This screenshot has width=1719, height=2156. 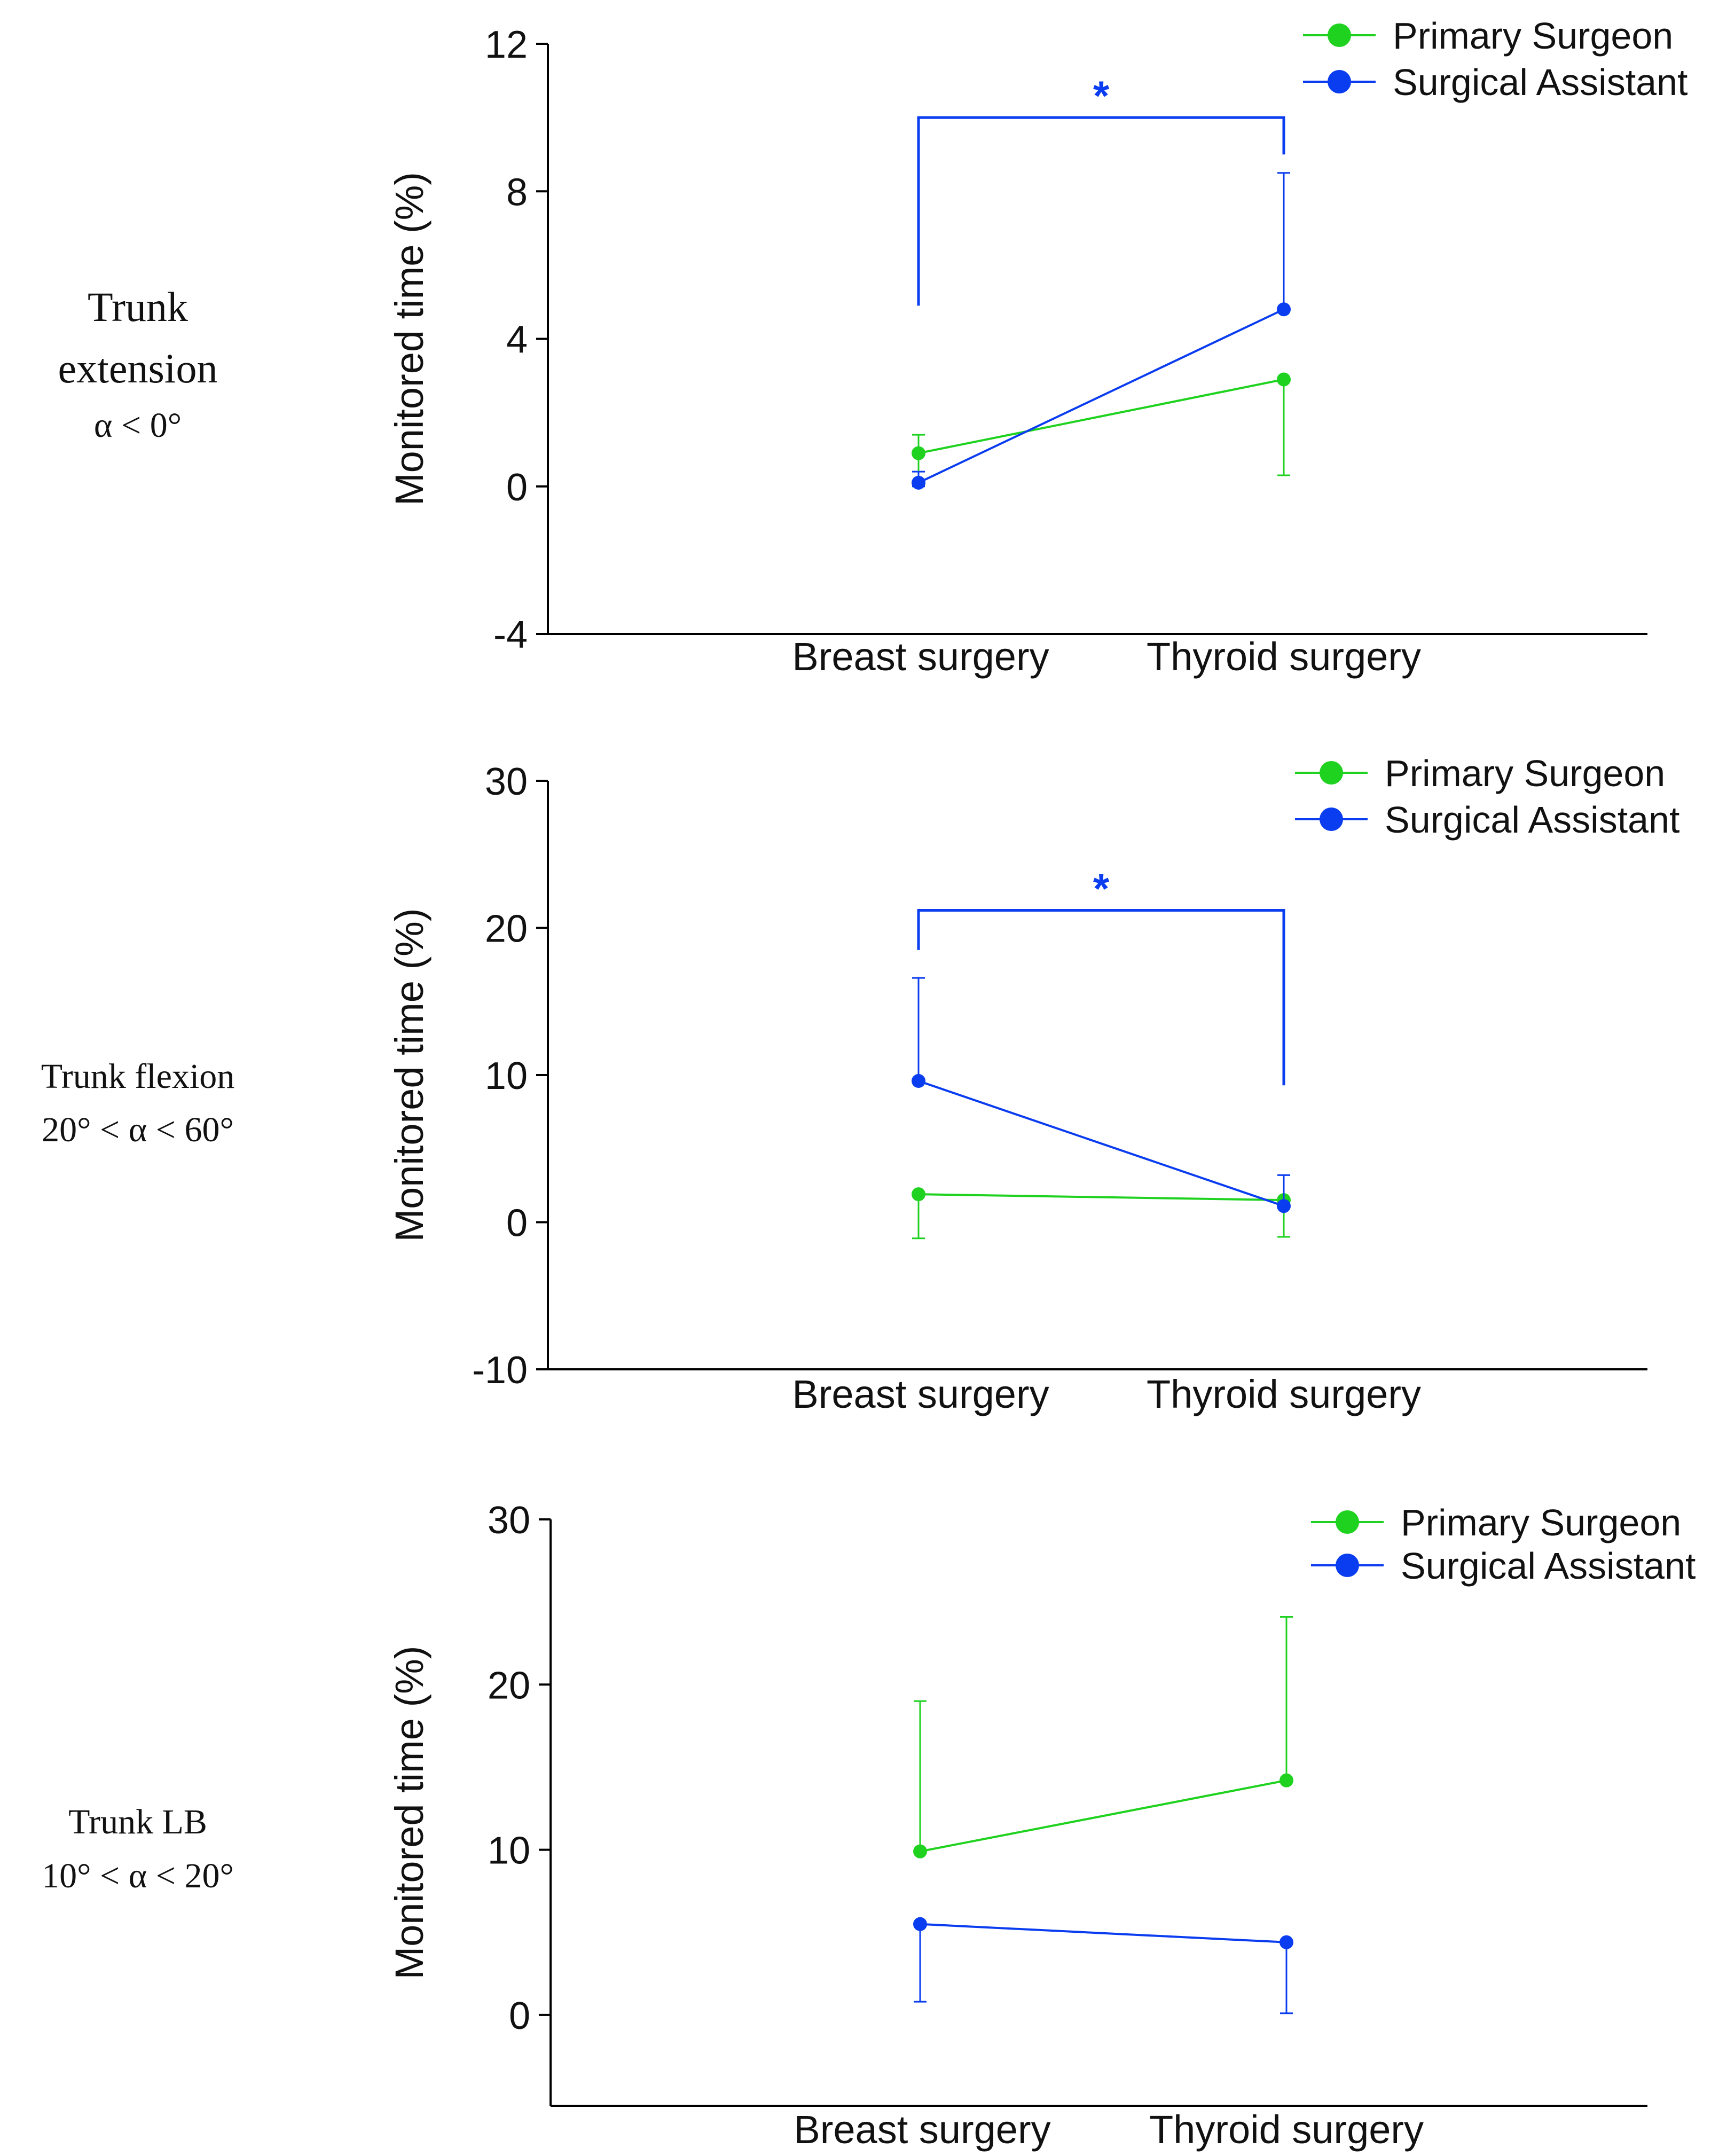 What do you see at coordinates (138, 425) in the screenshot?
I see `row-label-line: α < 0°` at bounding box center [138, 425].